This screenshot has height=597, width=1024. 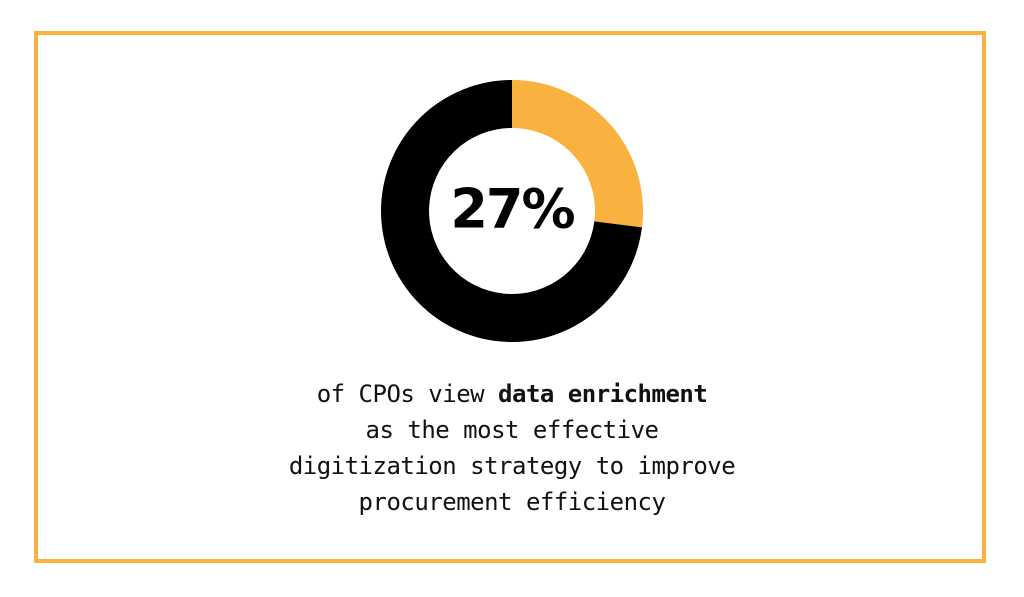 What do you see at coordinates (512, 430) in the screenshot?
I see `caption-line-2: as the most effective` at bounding box center [512, 430].